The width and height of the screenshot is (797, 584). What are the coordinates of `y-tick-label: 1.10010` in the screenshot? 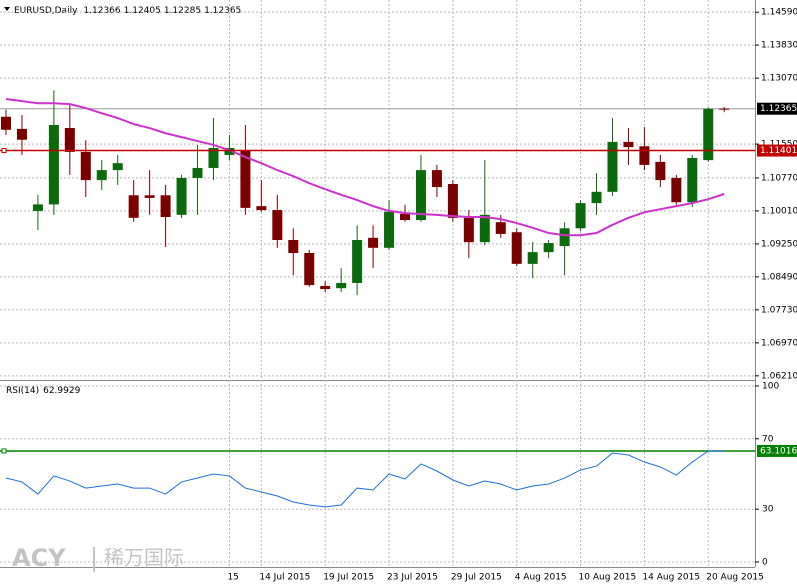 It's located at (779, 211).